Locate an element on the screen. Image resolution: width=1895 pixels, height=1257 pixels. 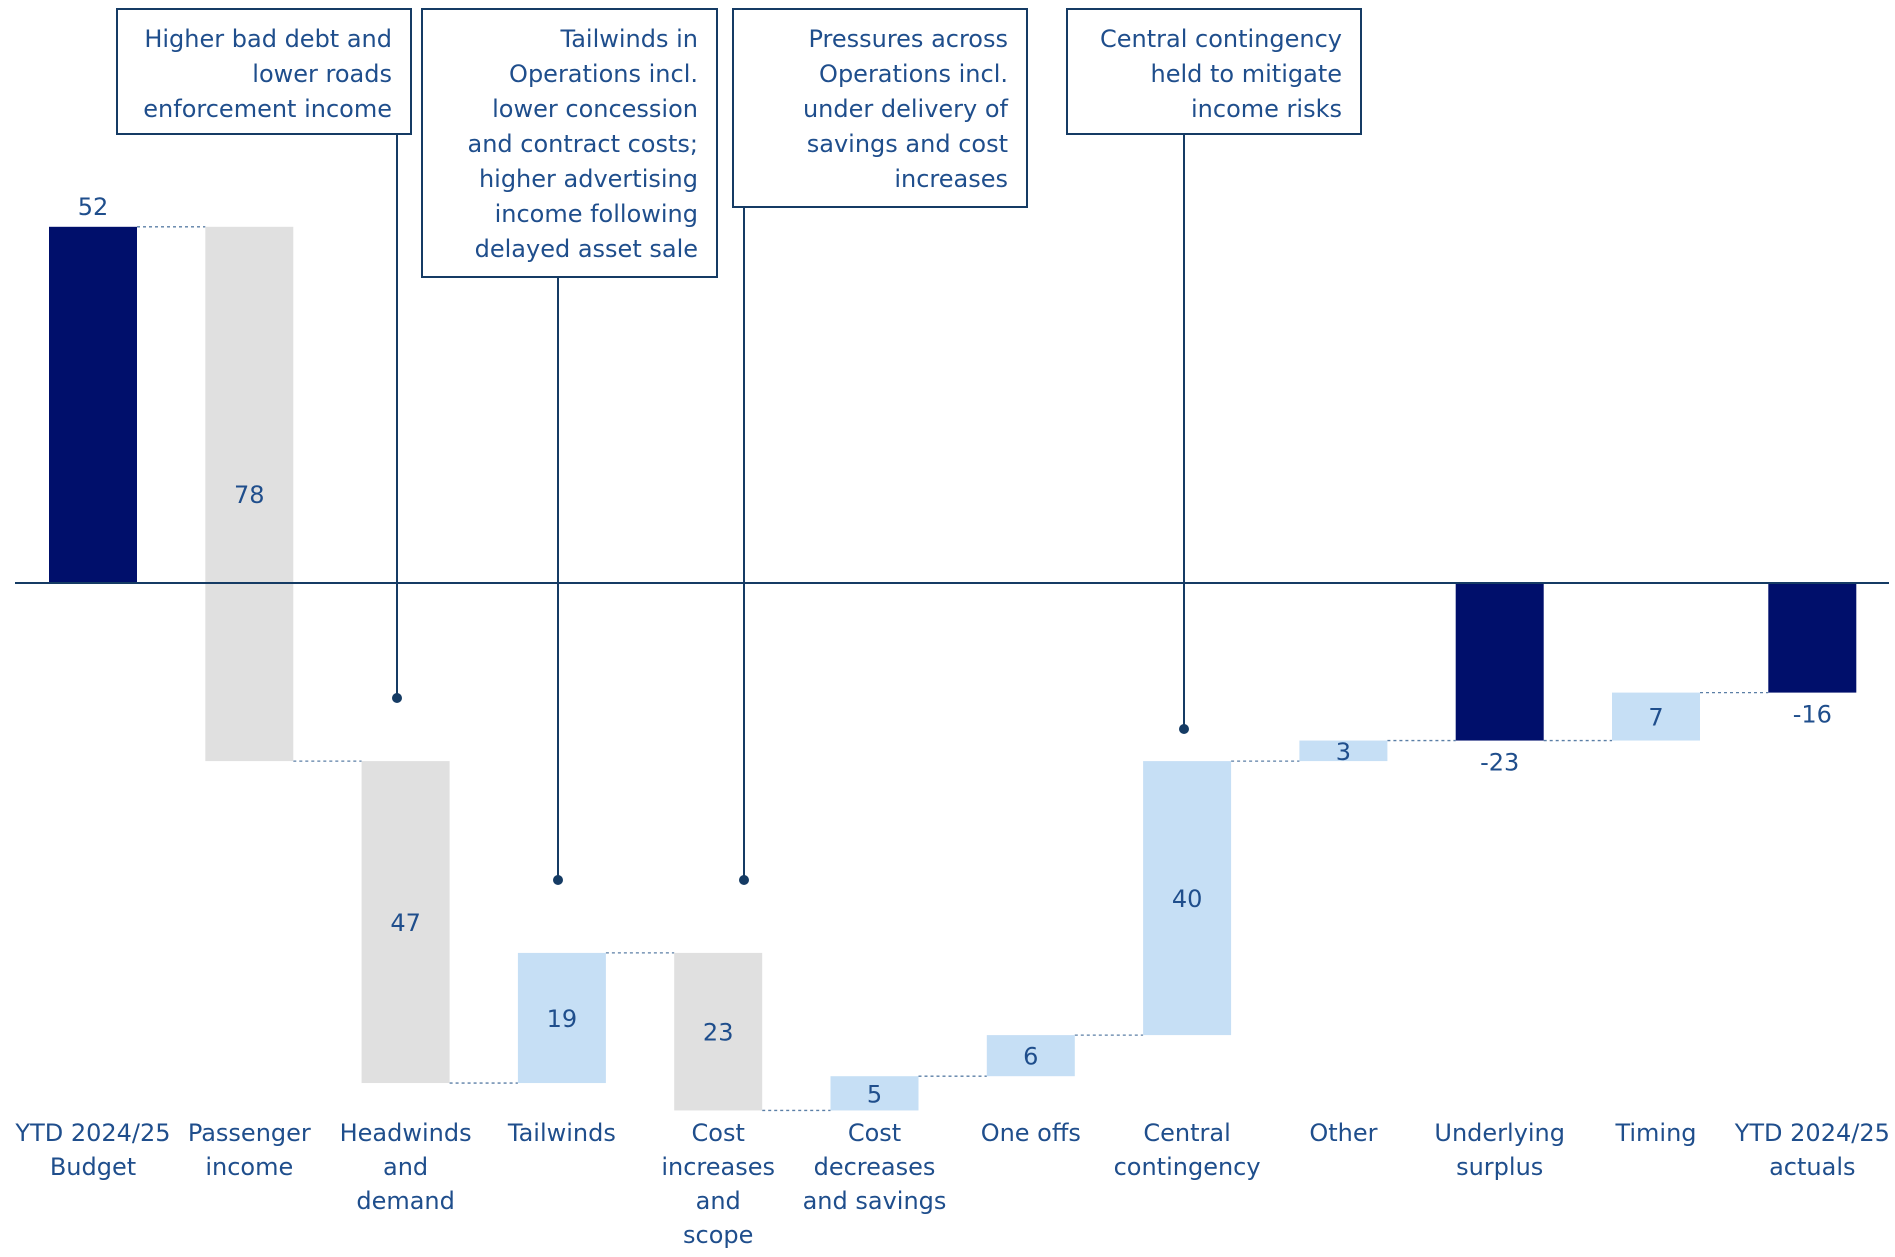
category-label-line: Other is located at coordinates (1343, 1133).